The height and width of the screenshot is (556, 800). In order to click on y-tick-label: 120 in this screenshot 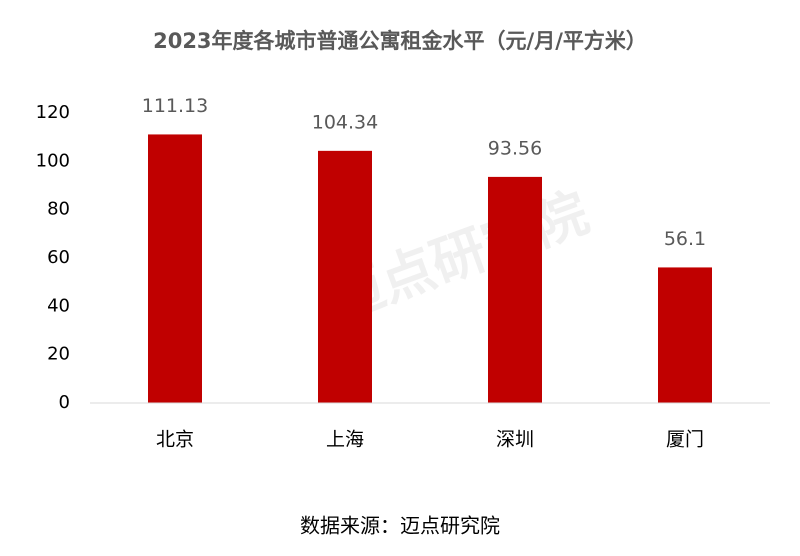, I will do `click(53, 112)`.